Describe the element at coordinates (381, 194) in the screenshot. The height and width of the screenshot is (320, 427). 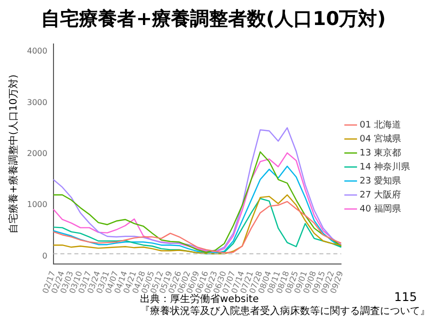
I see `legend-label: 27 大阪府` at that location.